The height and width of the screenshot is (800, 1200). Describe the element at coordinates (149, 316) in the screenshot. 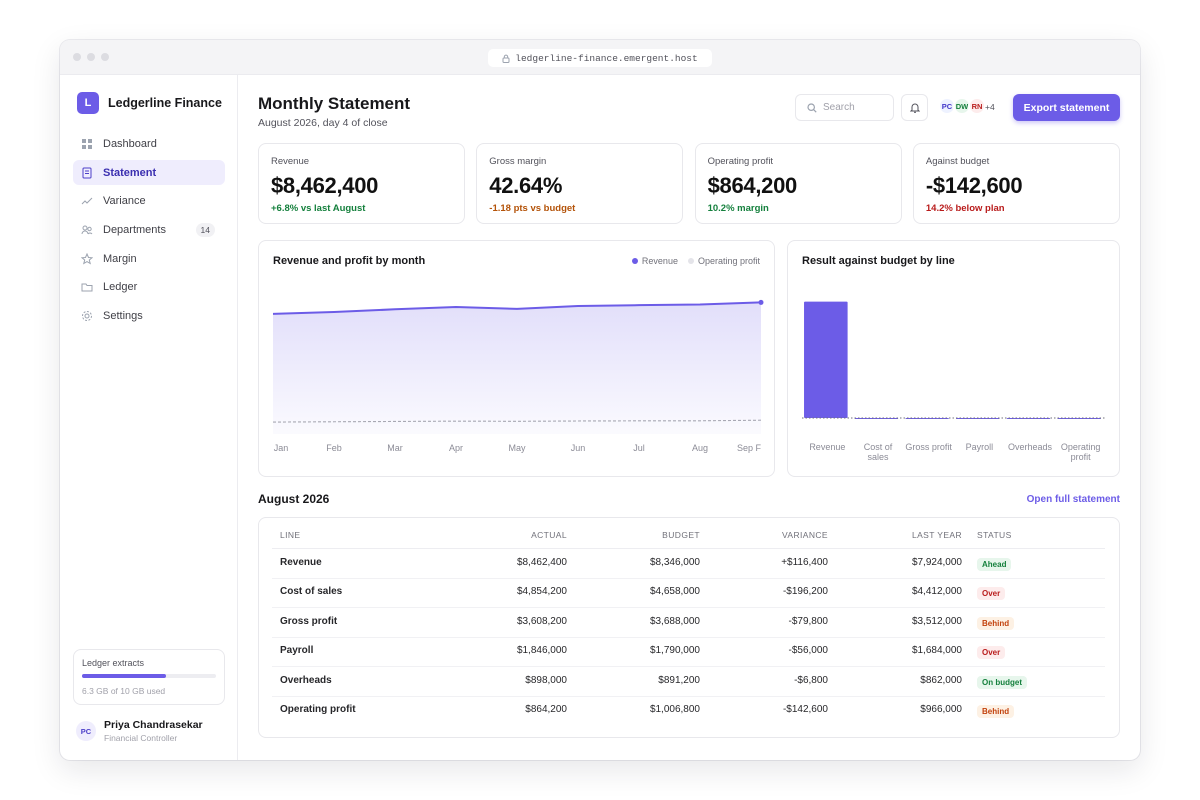

I see `nav-item: Settings` at that location.